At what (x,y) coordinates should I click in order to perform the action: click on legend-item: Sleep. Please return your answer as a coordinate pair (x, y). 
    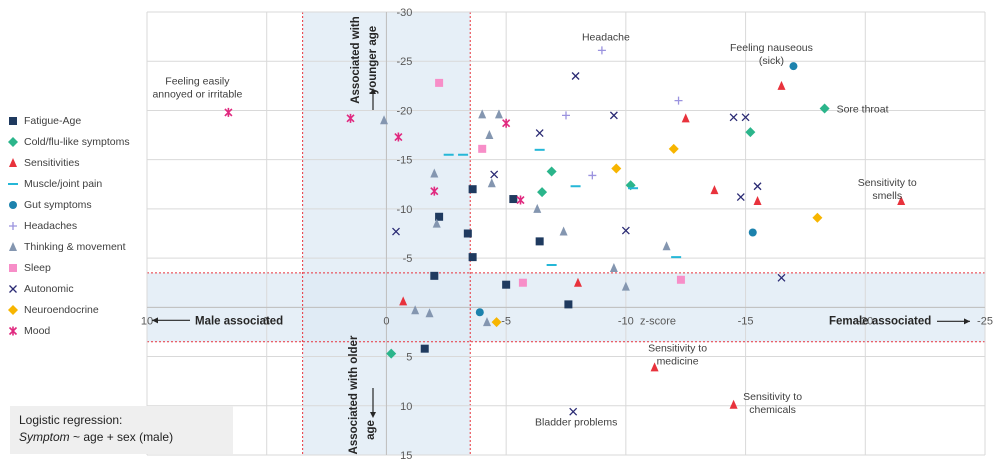
    Looking at the image, I should click on (76, 267).